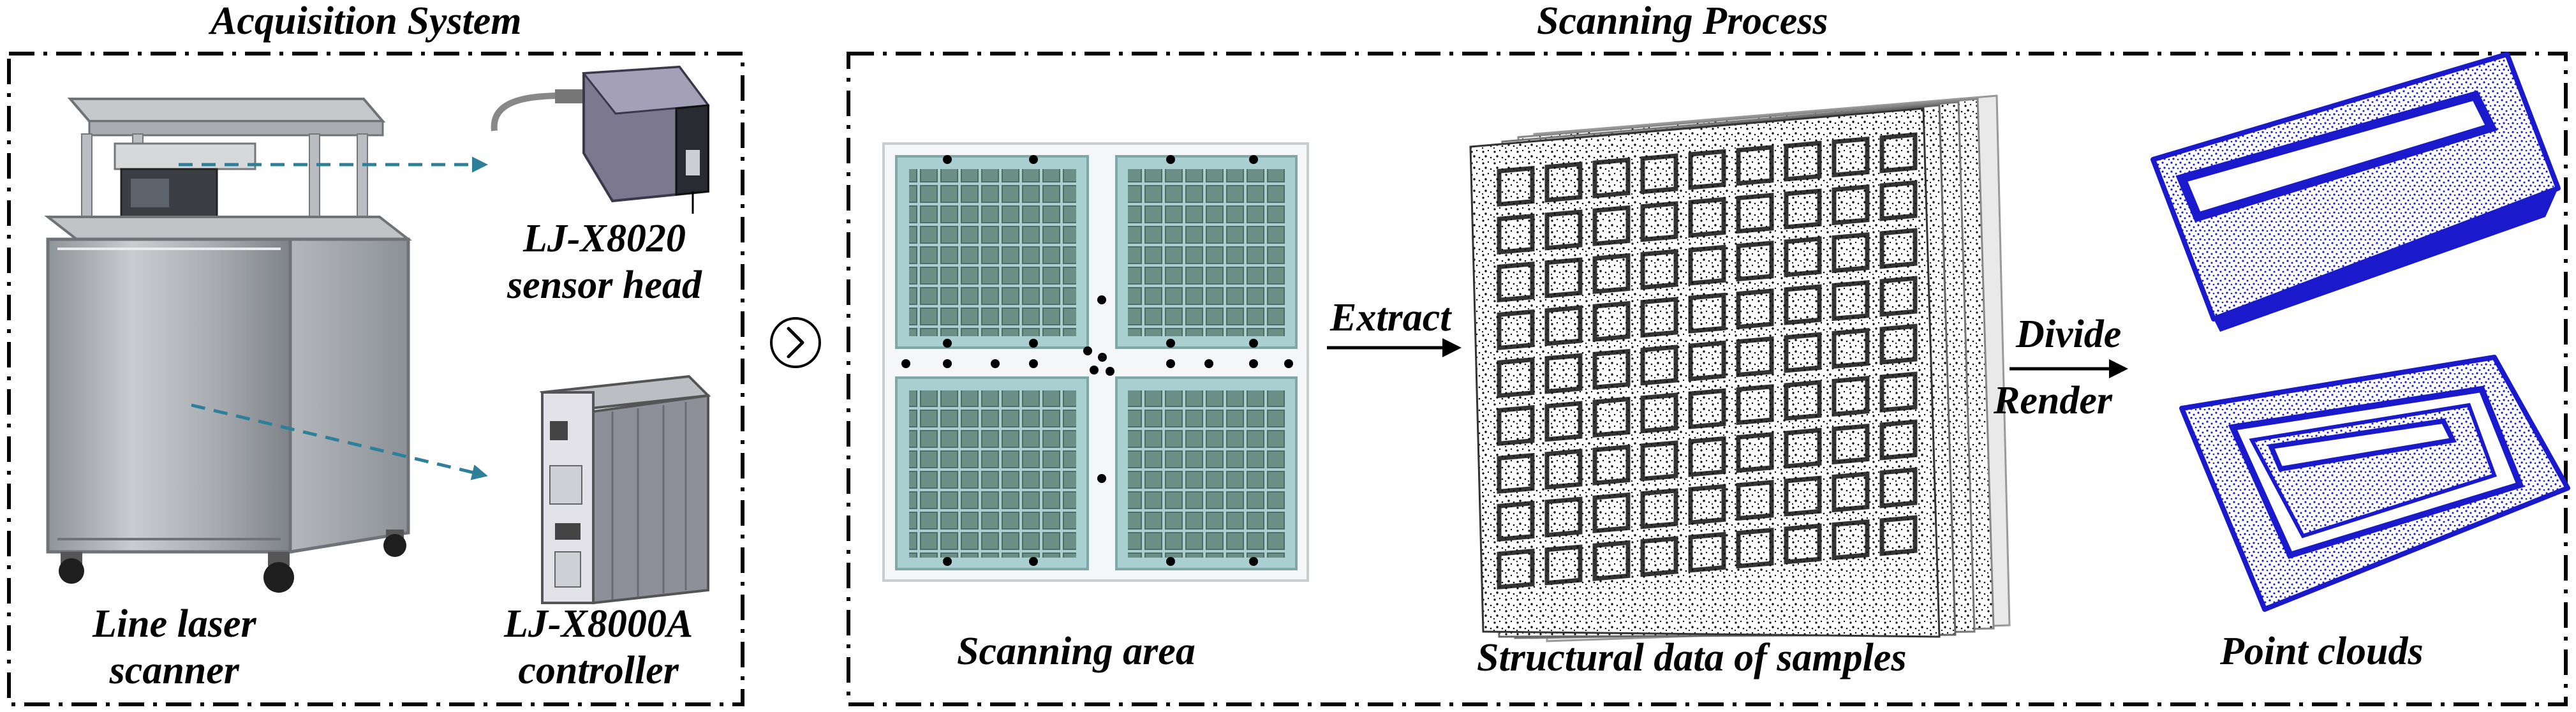 The width and height of the screenshot is (2576, 712). Describe the element at coordinates (174, 624) in the screenshot. I see `line-laser-scanner-label-line1: Line laser` at that location.